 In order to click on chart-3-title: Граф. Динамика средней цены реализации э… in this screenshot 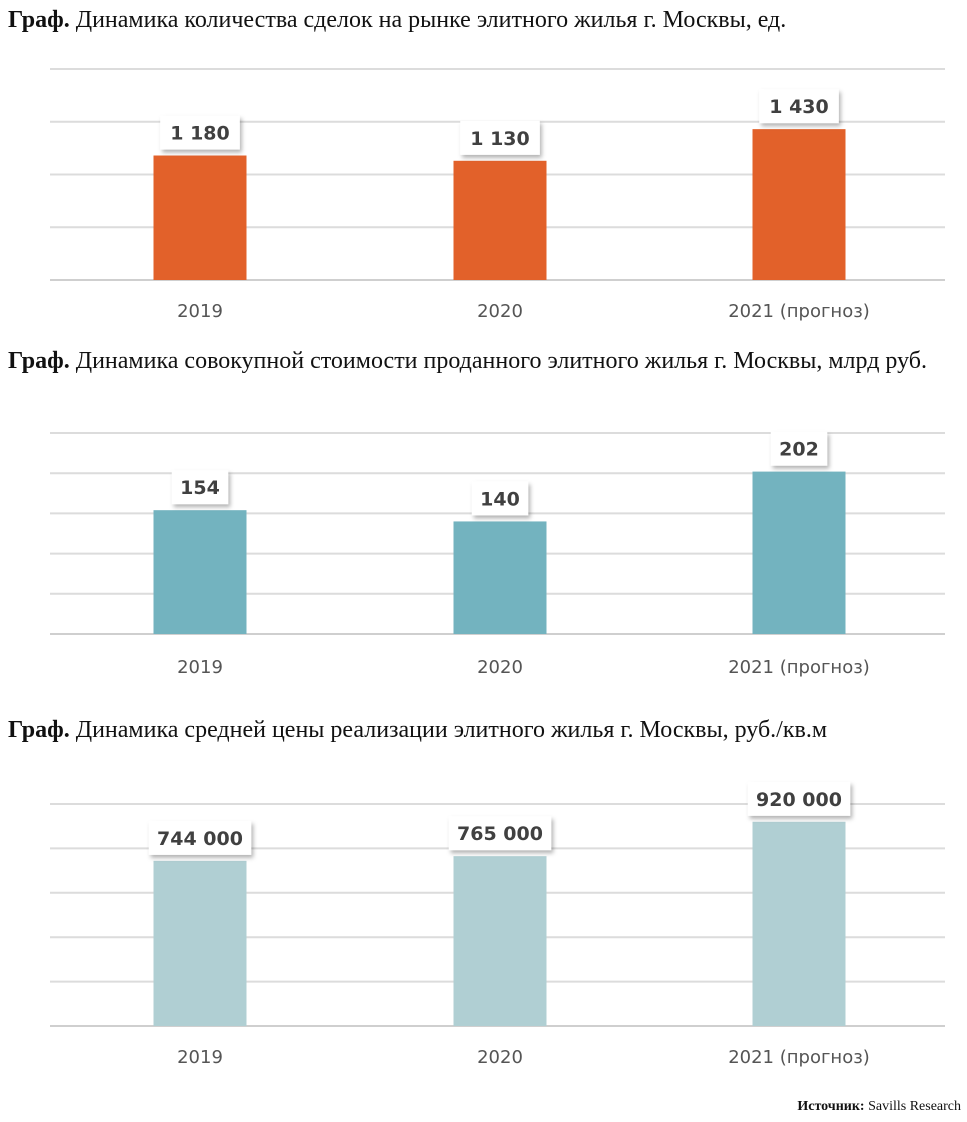, I will do `click(483, 730)`.